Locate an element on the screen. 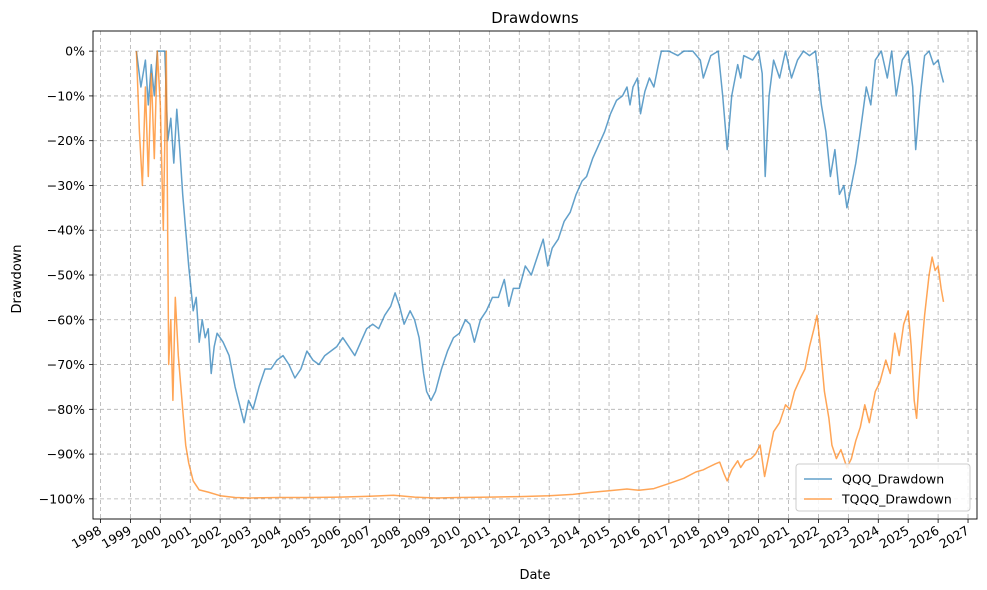 Image resolution: width=987 pixels, height=590 pixels. y-tick-label: −70% is located at coordinates (66, 364).